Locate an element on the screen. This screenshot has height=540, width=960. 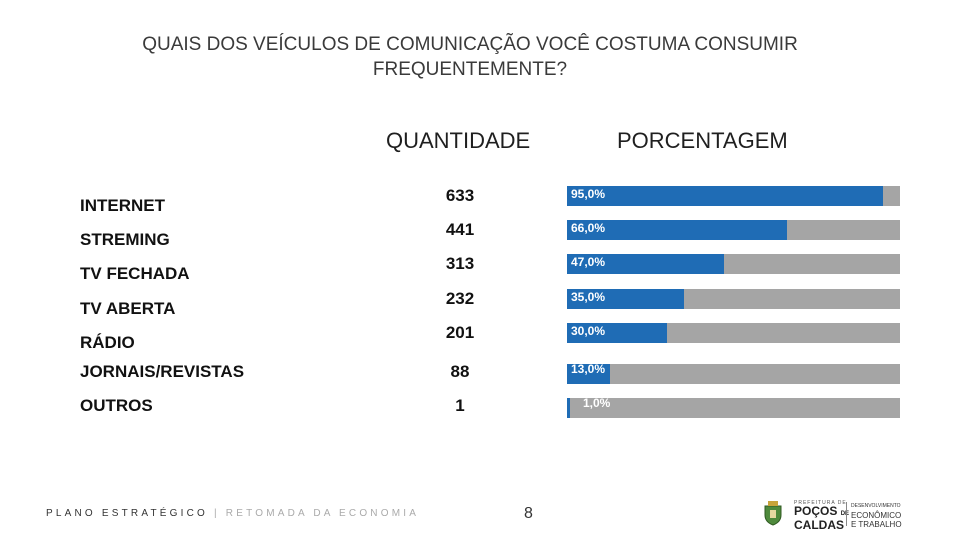
category-label: STREMING is located at coordinates (125, 239).